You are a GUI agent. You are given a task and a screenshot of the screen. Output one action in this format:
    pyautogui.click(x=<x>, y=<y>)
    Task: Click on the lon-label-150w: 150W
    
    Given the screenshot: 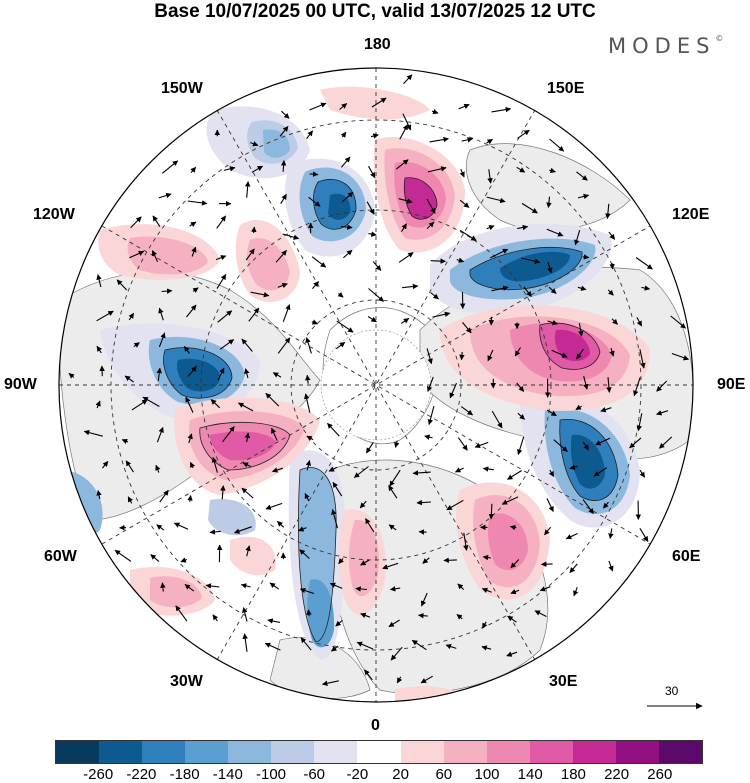 What is the action you would take?
    pyautogui.click(x=182, y=88)
    